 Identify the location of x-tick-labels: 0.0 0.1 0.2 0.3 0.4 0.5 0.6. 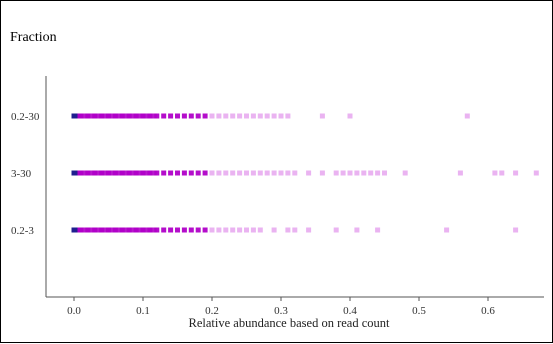
(281, 307).